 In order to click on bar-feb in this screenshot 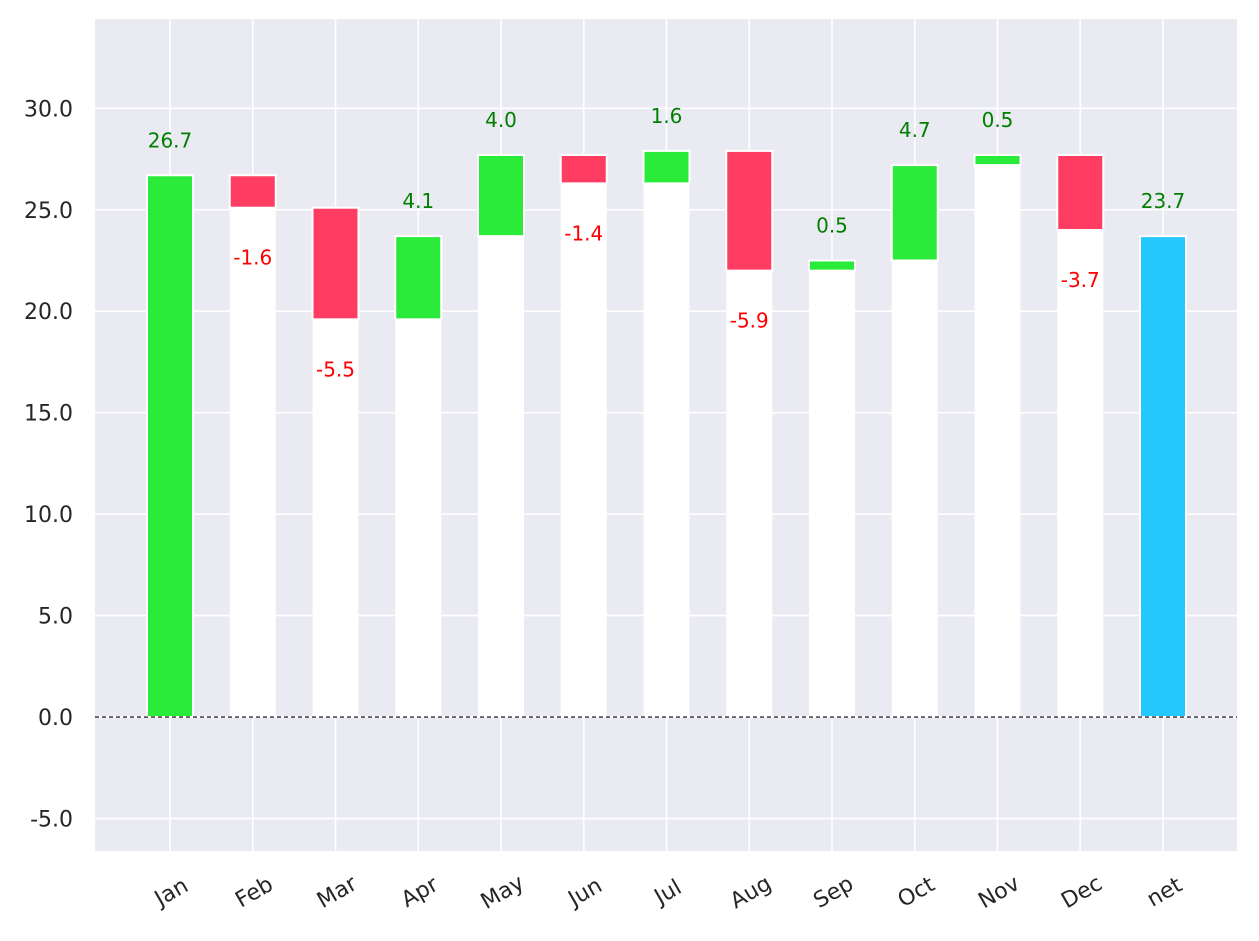, I will do `click(252, 191)`.